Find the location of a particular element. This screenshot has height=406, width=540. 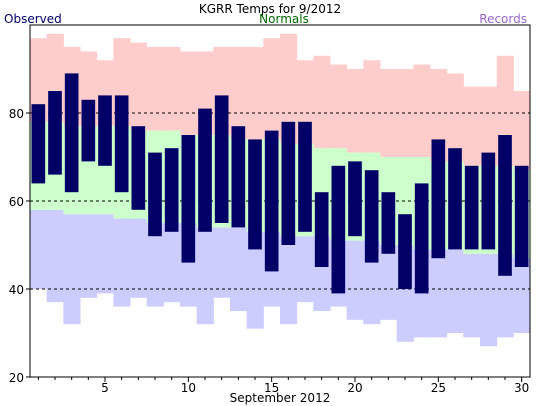

y-tick-label: 20 is located at coordinates (16, 378).